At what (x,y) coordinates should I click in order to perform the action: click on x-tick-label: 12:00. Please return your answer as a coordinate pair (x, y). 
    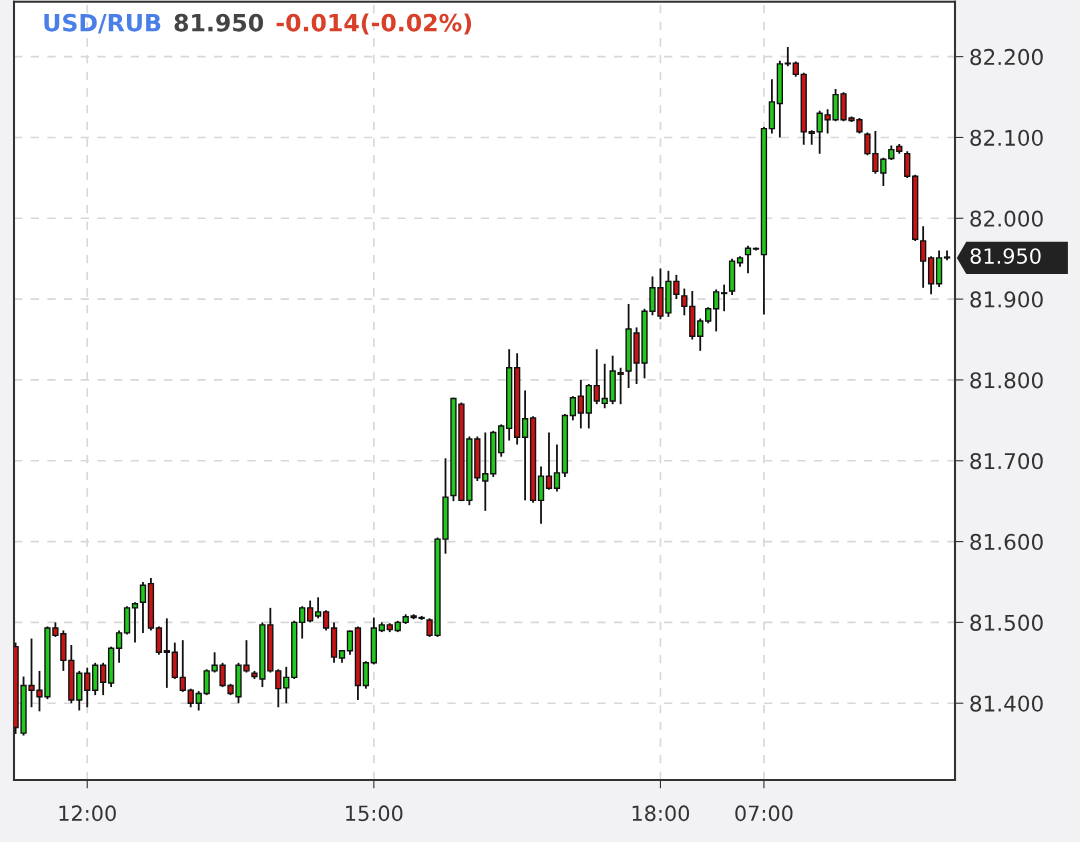
    Looking at the image, I should click on (87, 813).